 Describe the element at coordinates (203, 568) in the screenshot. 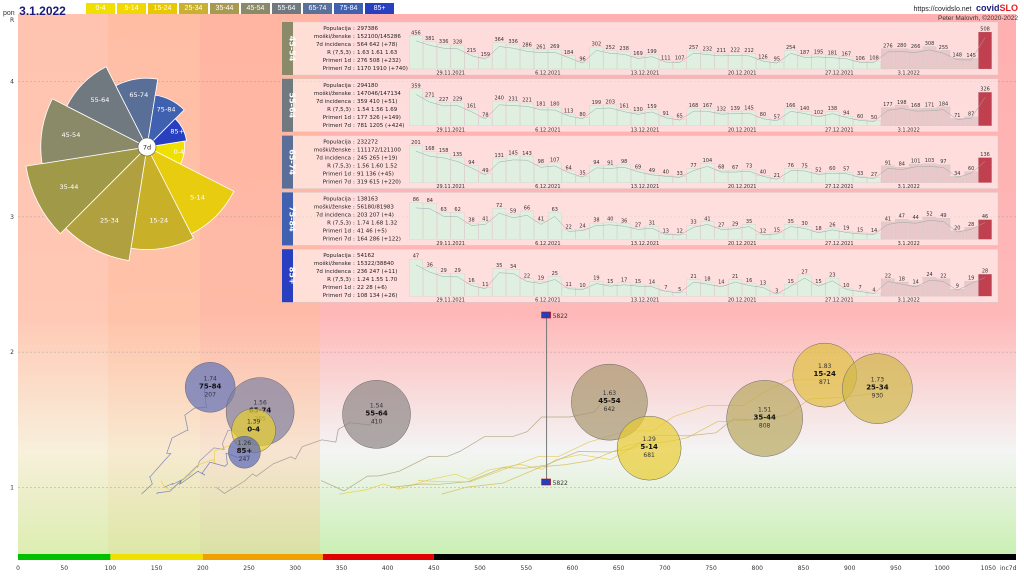

I see `x-tick-200: 200` at that location.